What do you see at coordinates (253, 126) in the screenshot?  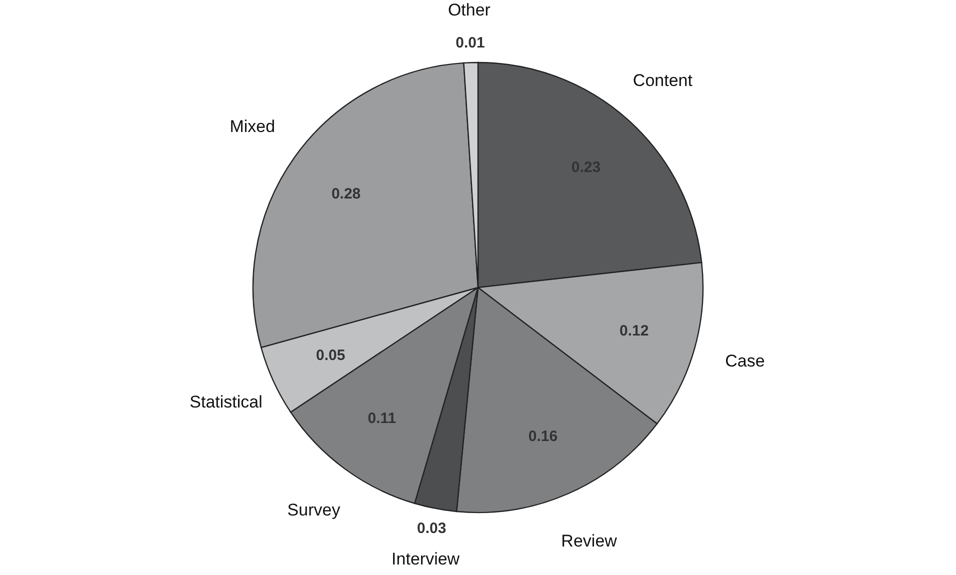 I see `slice-label: Mixed` at bounding box center [253, 126].